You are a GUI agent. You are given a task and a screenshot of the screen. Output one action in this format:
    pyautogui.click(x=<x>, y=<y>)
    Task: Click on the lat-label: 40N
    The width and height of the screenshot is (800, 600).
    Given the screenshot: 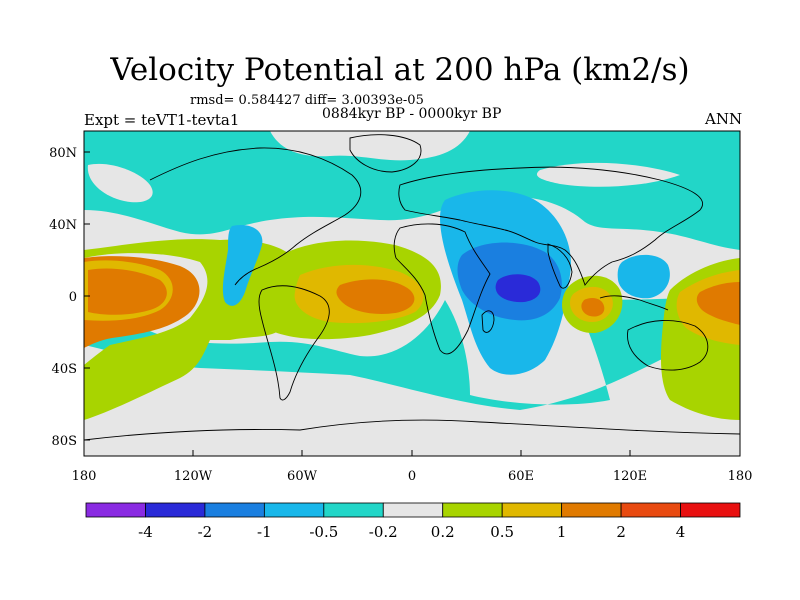 What is the action you would take?
    pyautogui.click(x=63, y=225)
    